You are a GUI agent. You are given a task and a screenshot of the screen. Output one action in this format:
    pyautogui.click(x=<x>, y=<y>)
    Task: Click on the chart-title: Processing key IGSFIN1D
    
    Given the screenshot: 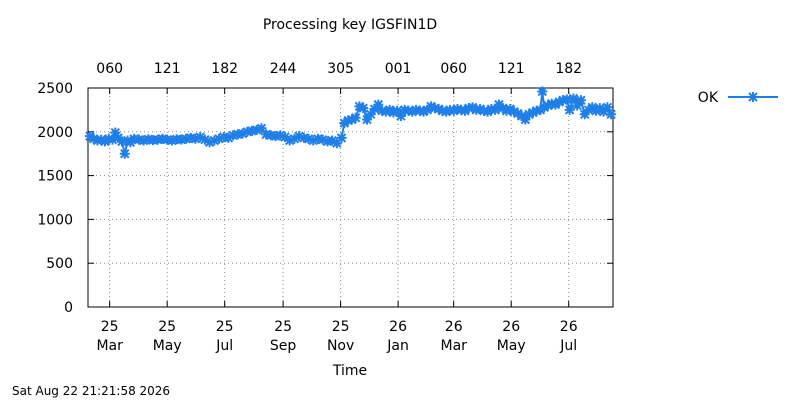 What is the action you would take?
    pyautogui.click(x=350, y=25)
    